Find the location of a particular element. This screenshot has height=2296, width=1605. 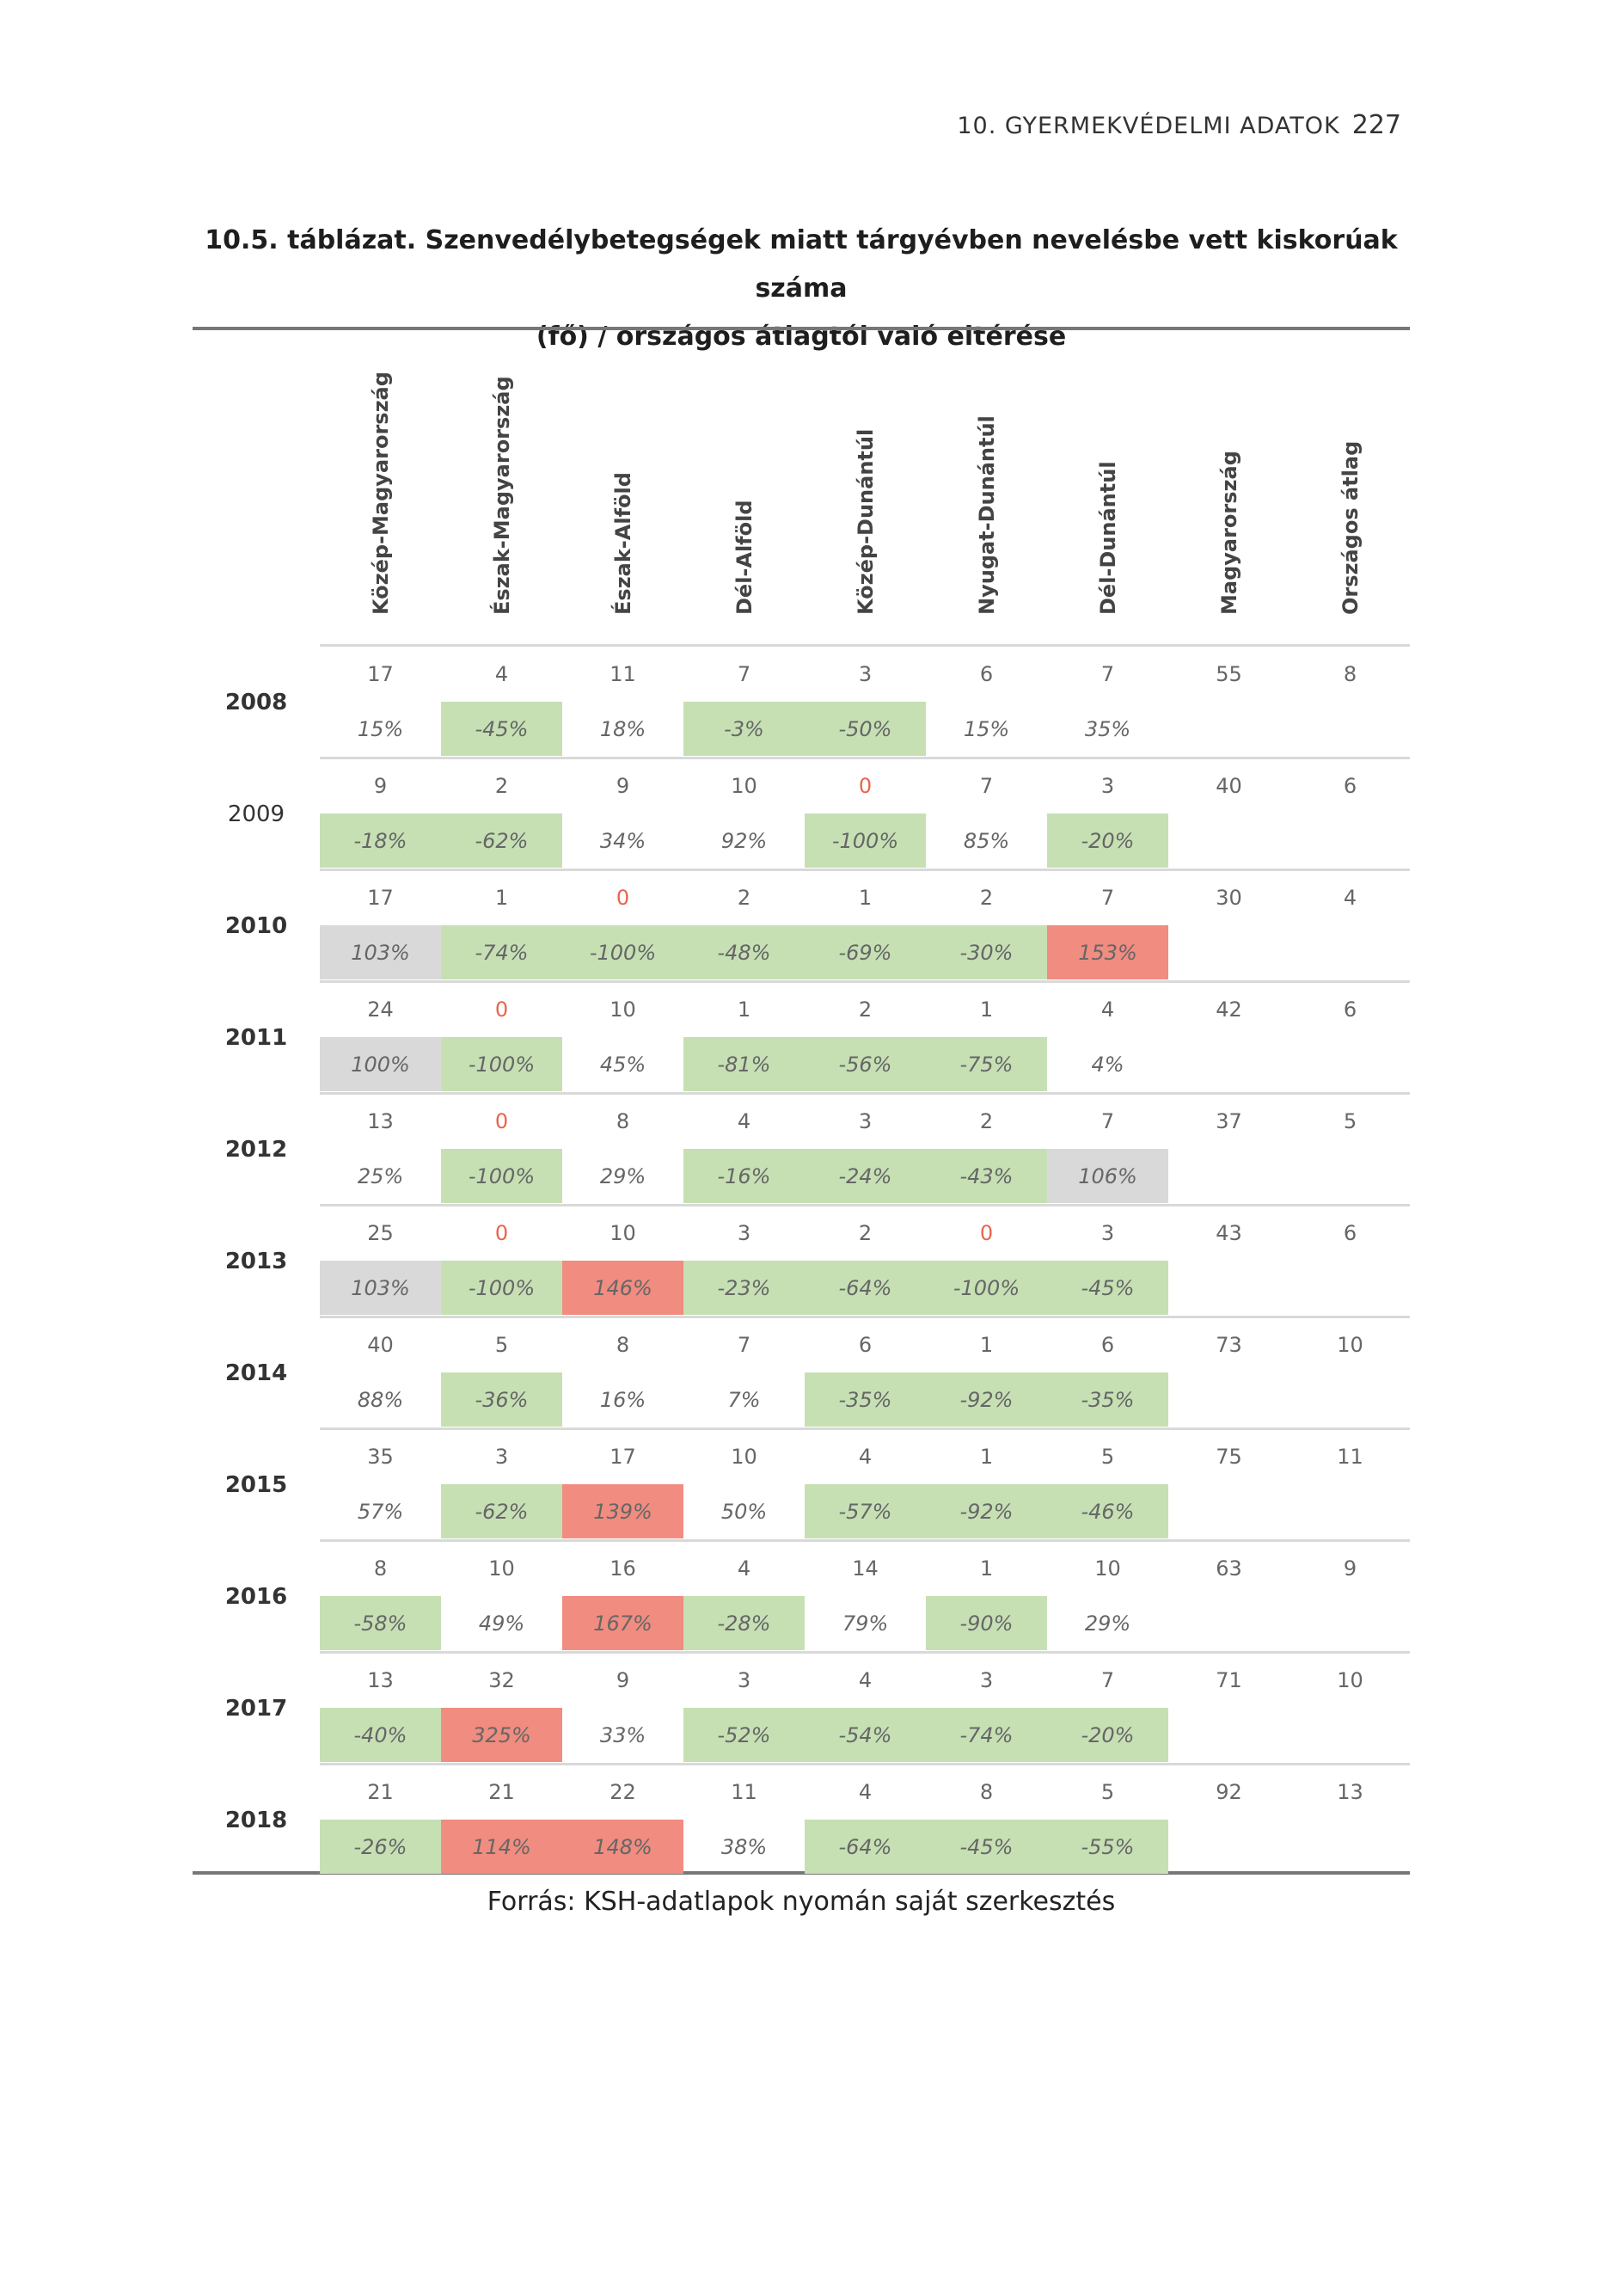

count-cell: 22 is located at coordinates (623, 1792).